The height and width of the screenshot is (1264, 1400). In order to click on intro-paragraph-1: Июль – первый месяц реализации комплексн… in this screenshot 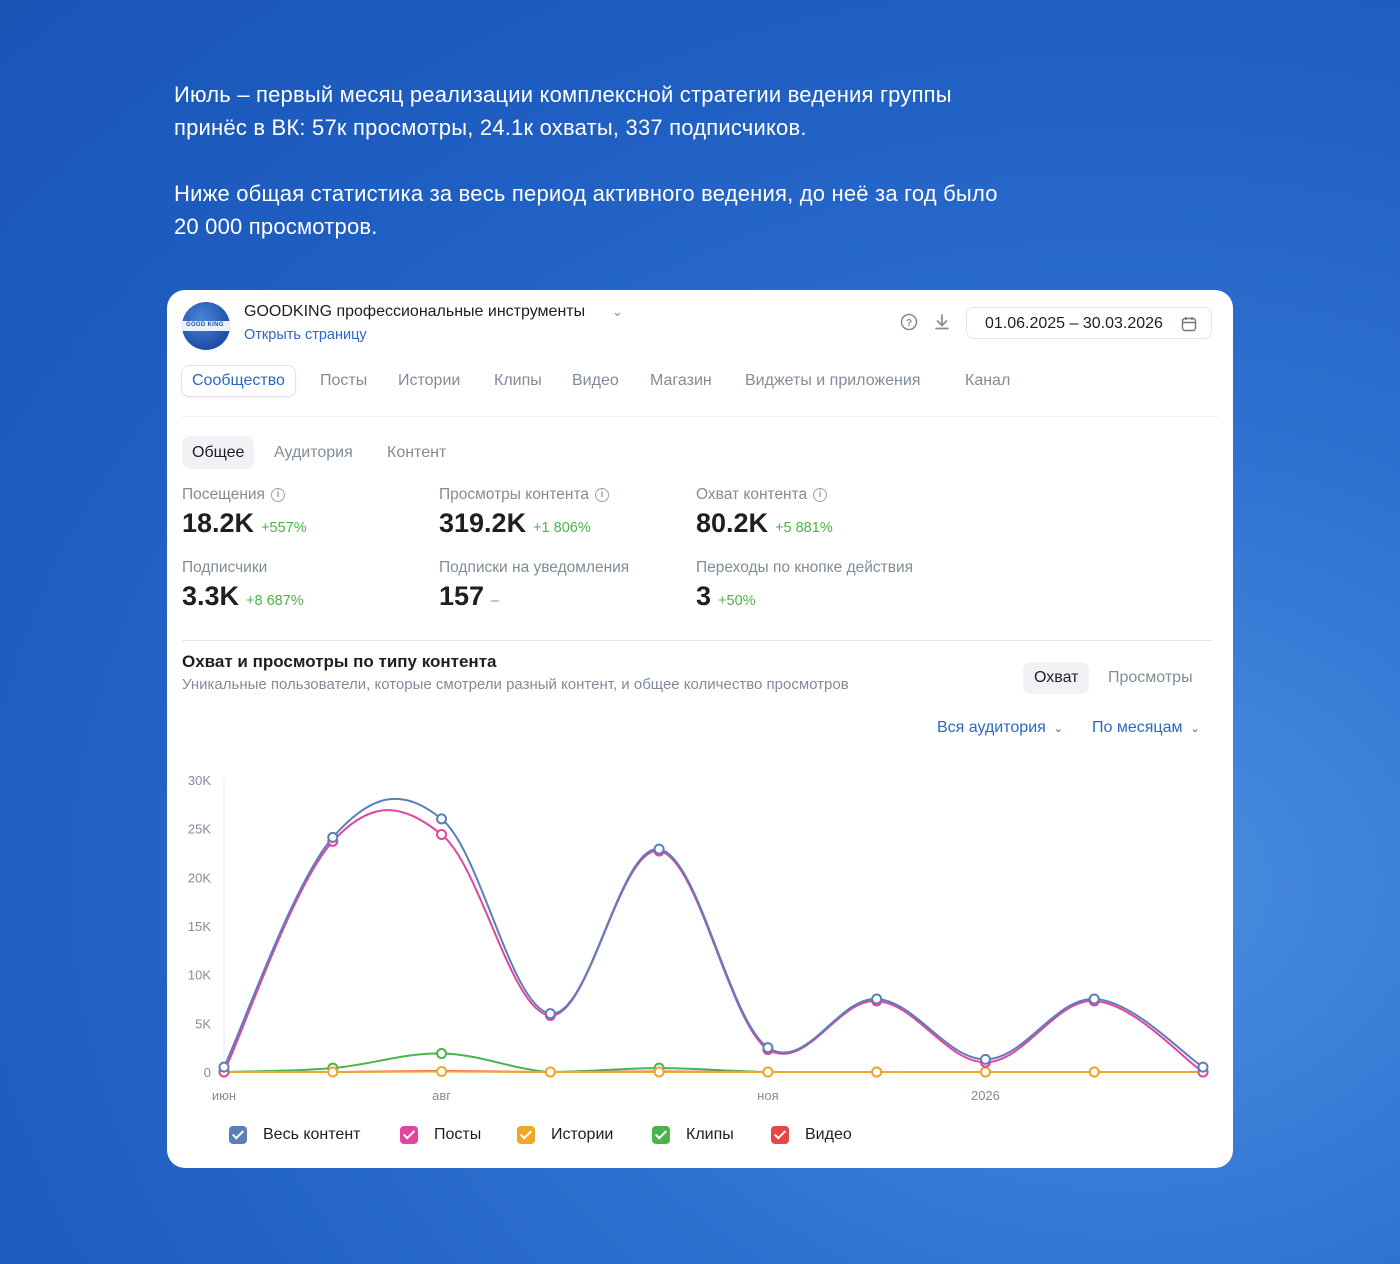, I will do `click(563, 111)`.